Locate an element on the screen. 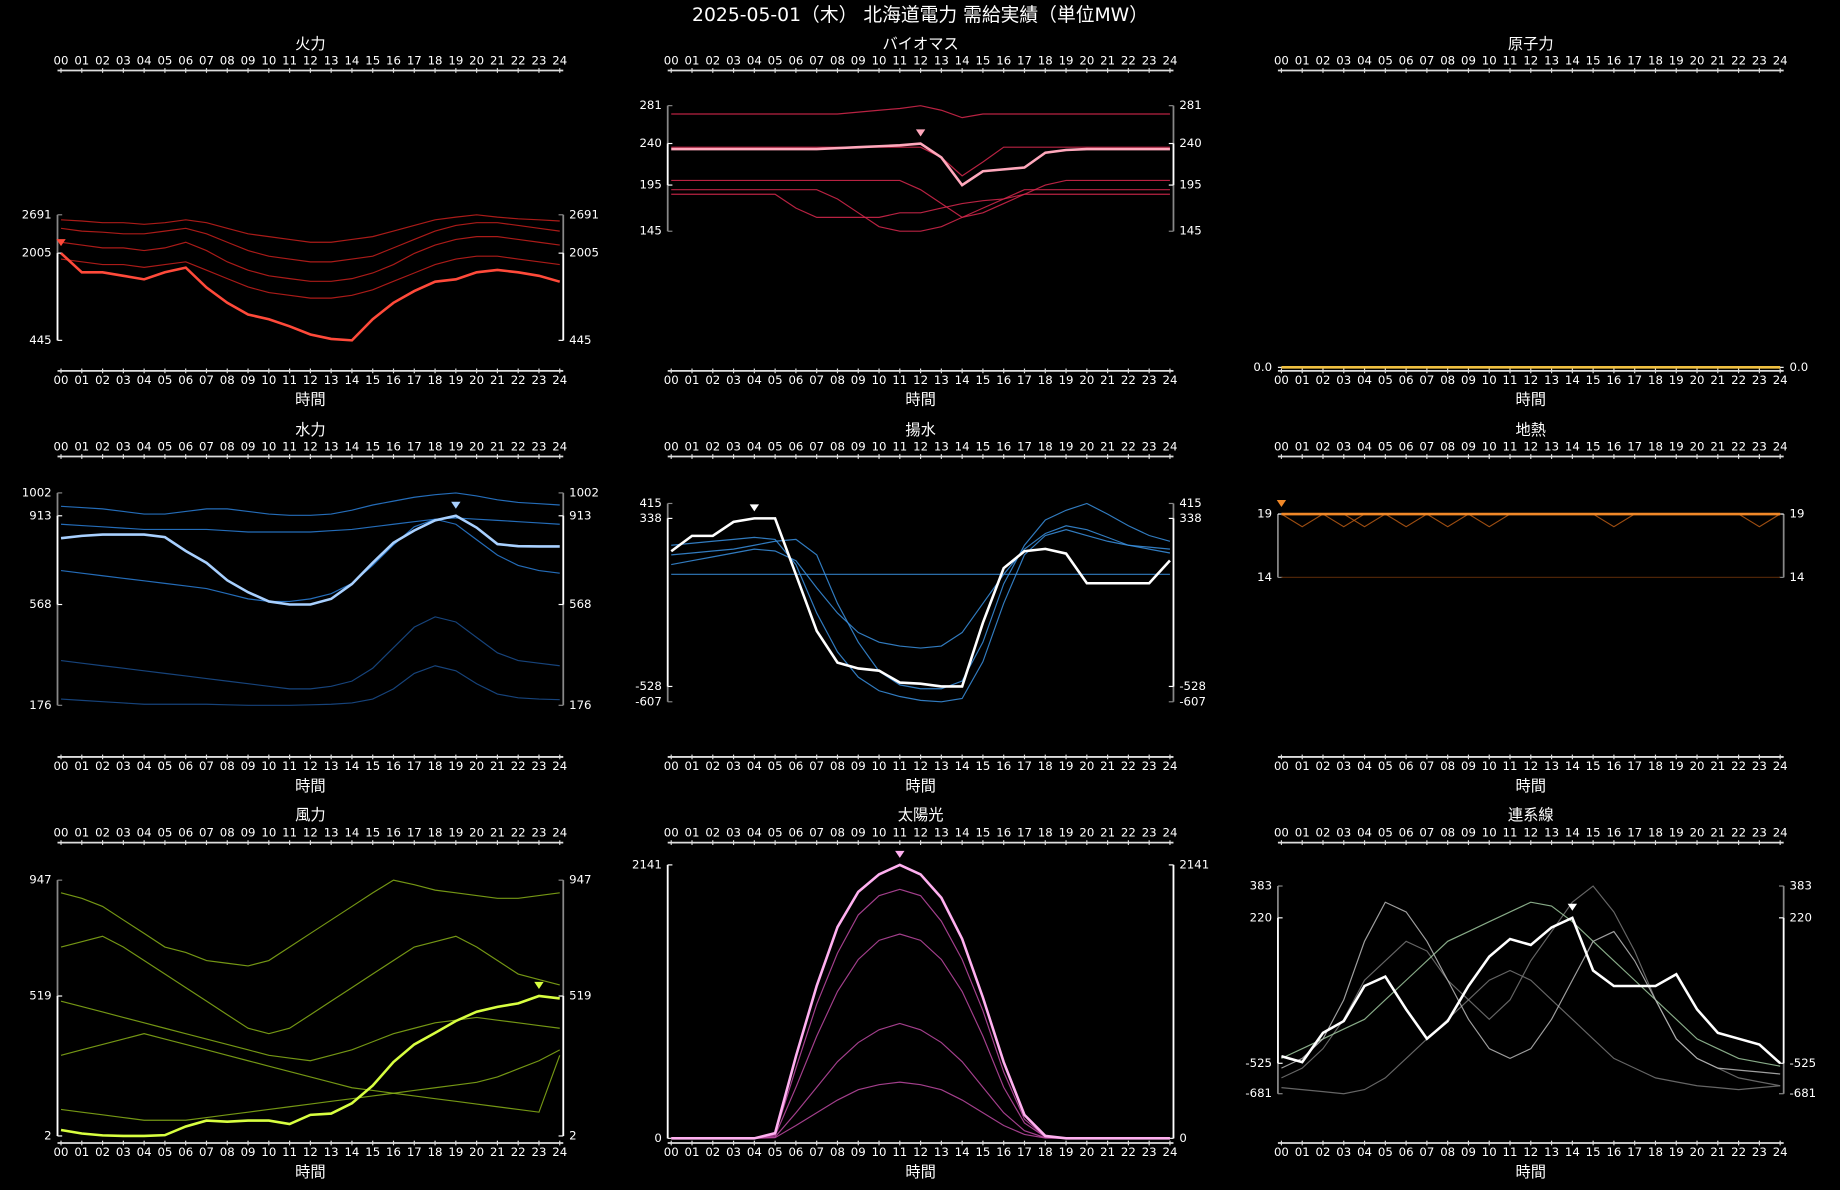  y-tick-label: 19 is located at coordinates (1797, 514).